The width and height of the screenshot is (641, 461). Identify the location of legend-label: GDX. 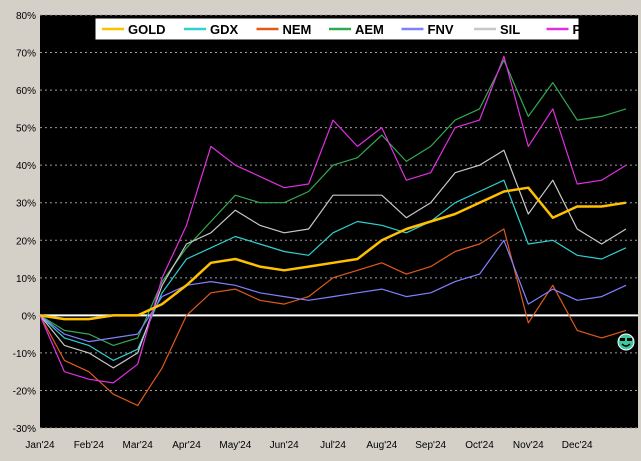
(224, 29).